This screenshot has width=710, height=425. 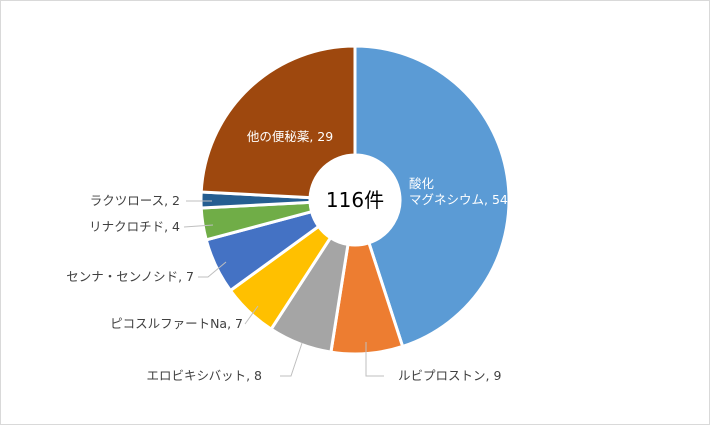 I want to click on data-label: センナ・センノシド, 7, so click(x=130, y=276).